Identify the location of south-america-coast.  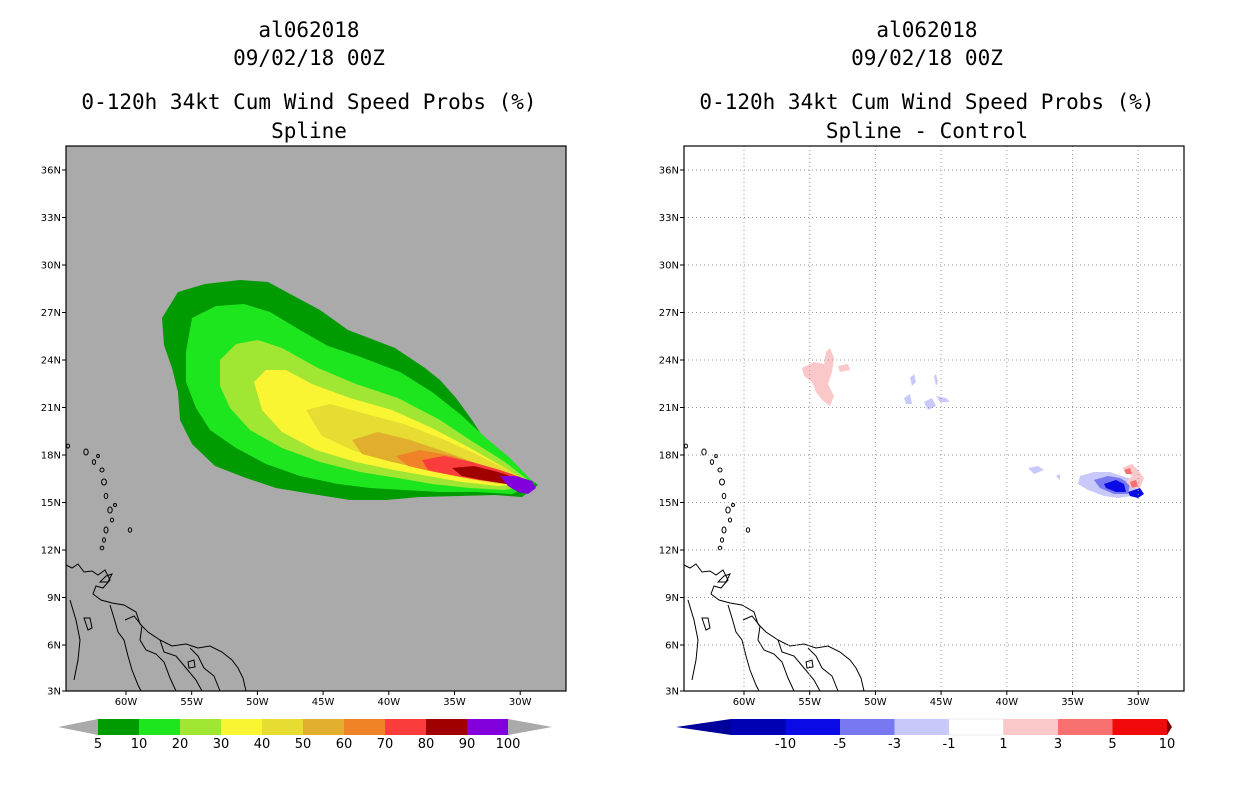
(774, 627).